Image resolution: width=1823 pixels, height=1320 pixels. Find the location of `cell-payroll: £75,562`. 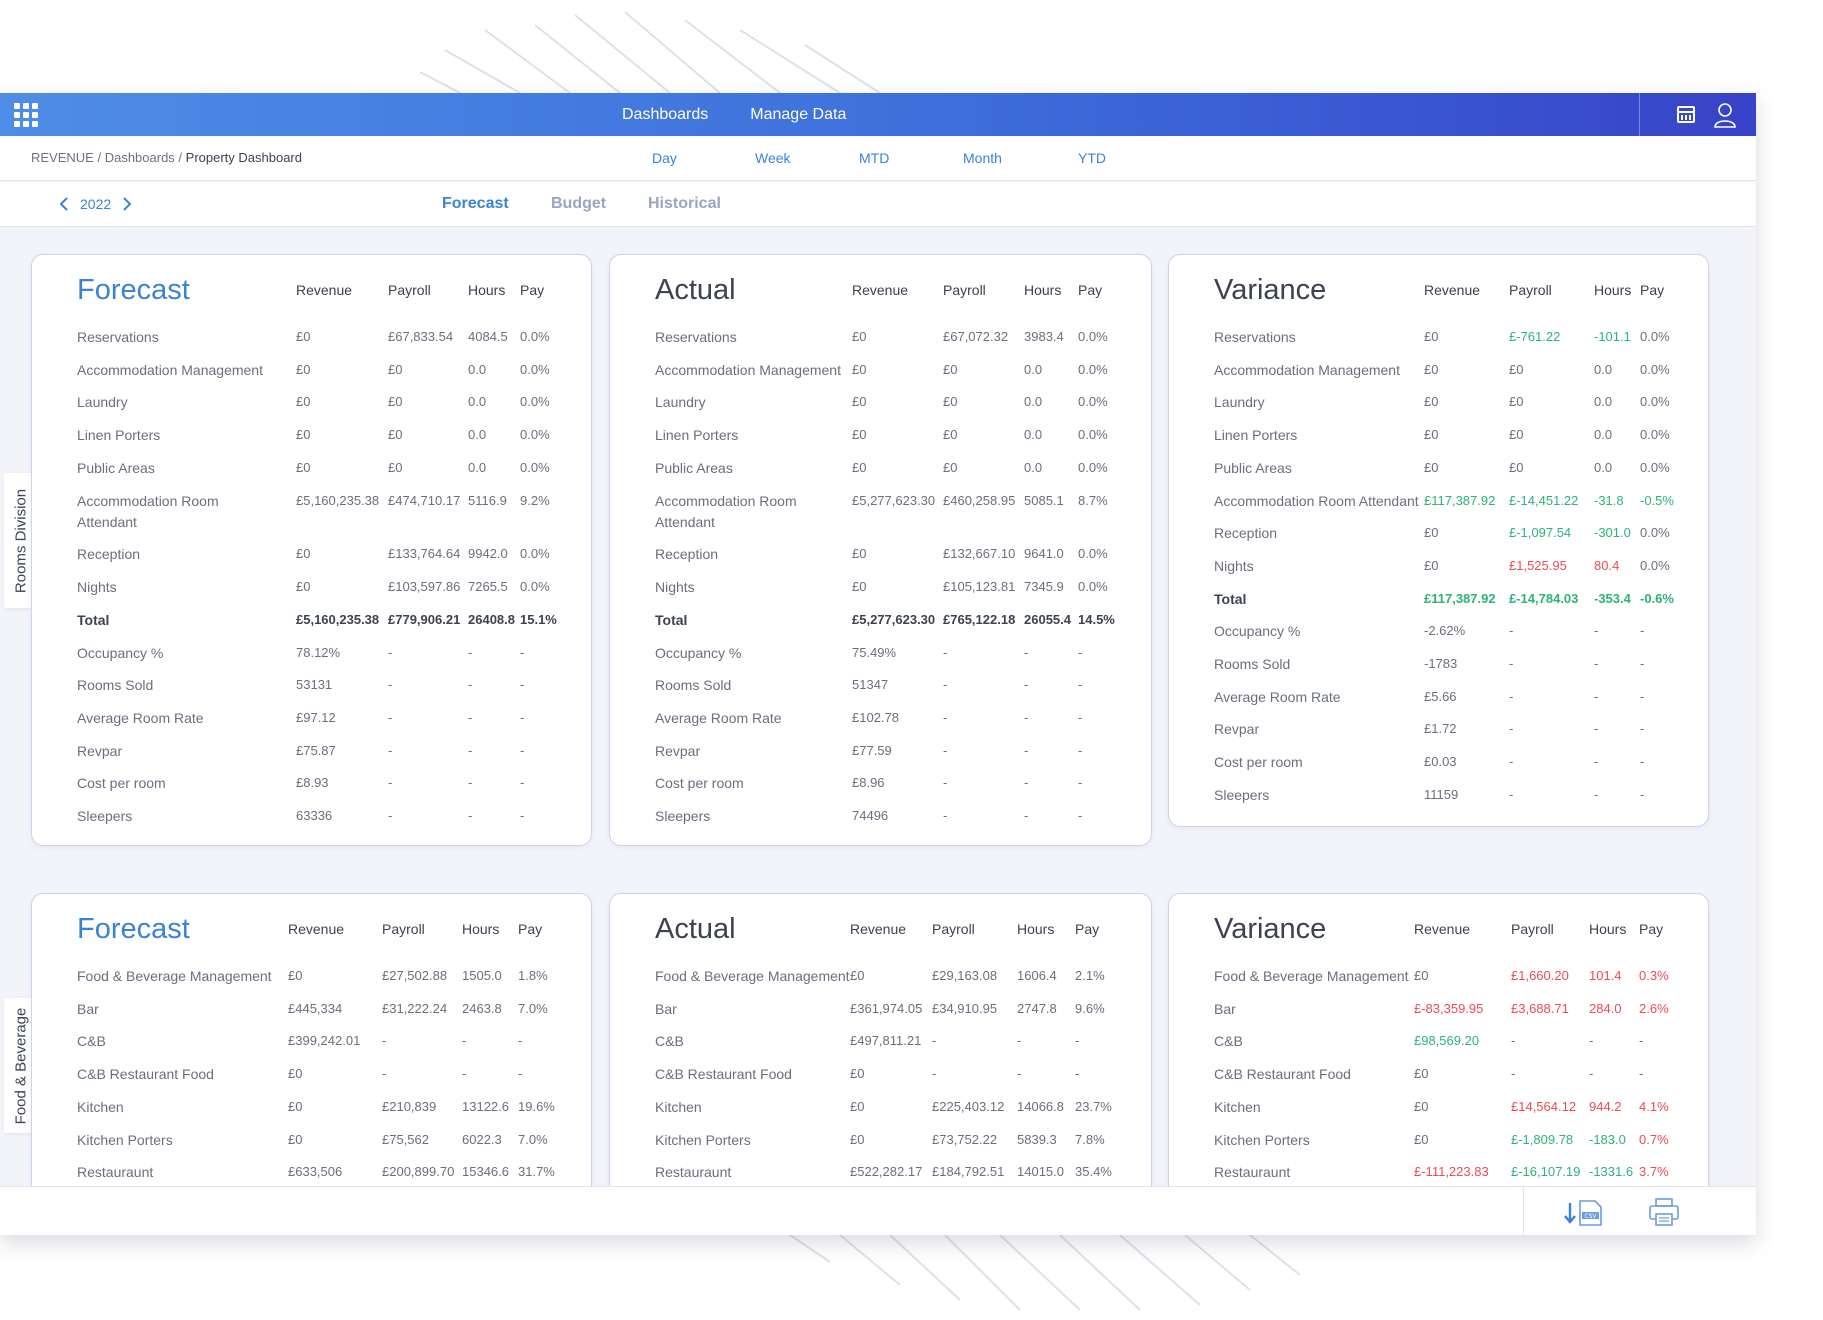

cell-payroll: £75,562 is located at coordinates (405, 1139).